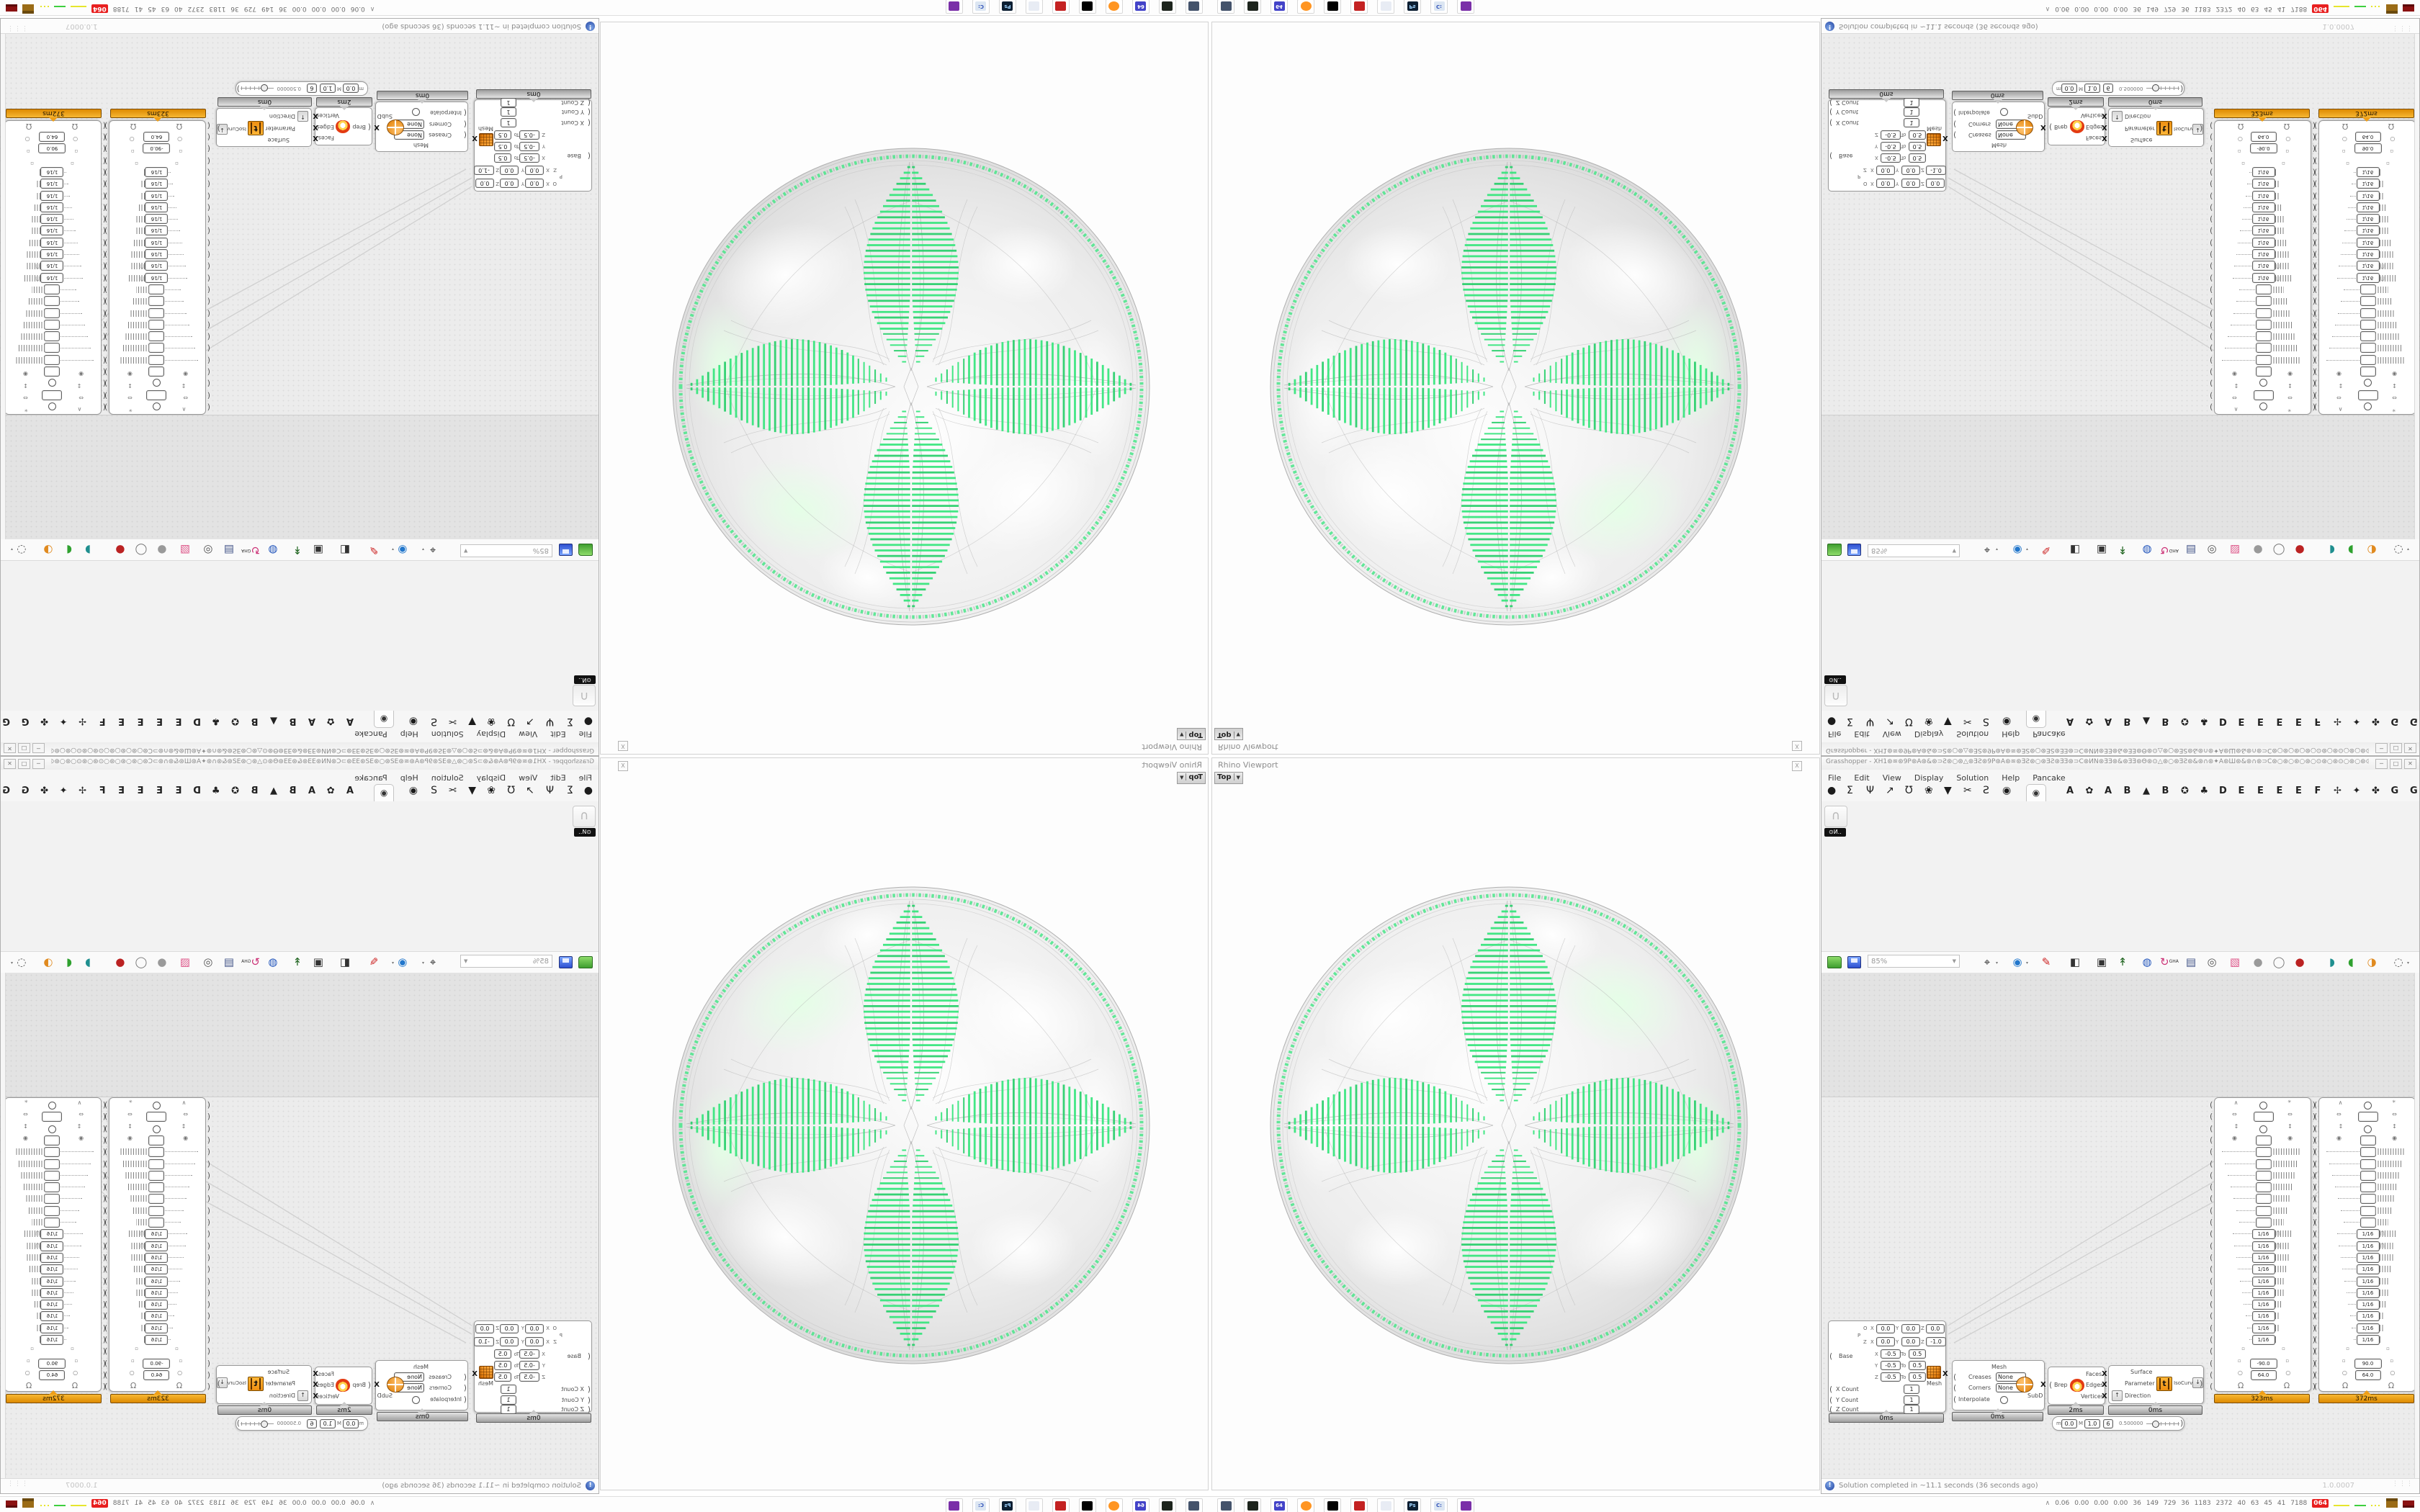 The height and width of the screenshot is (1512, 2420). Describe the element at coordinates (447, 778) in the screenshot. I see `menu-solution: Solution` at that location.